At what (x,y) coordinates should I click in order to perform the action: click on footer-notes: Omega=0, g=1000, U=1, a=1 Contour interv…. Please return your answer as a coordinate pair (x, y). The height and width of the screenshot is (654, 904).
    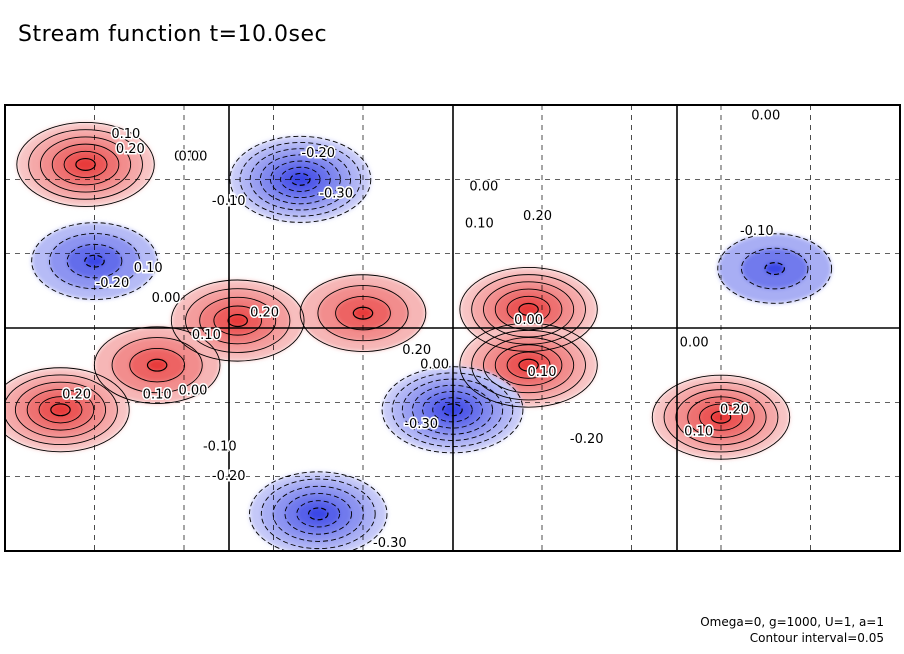
    Looking at the image, I should click on (792, 630).